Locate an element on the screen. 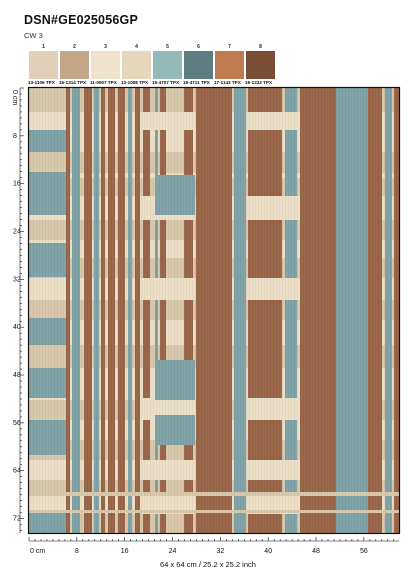  design-number-title: DSN#GE025056GP is located at coordinates (81, 20).